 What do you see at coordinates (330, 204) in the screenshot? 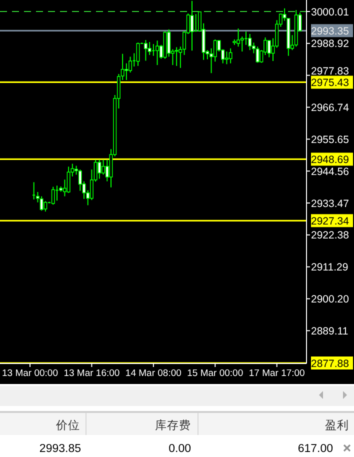
I see `y-tick-label: 2933.47` at bounding box center [330, 204].